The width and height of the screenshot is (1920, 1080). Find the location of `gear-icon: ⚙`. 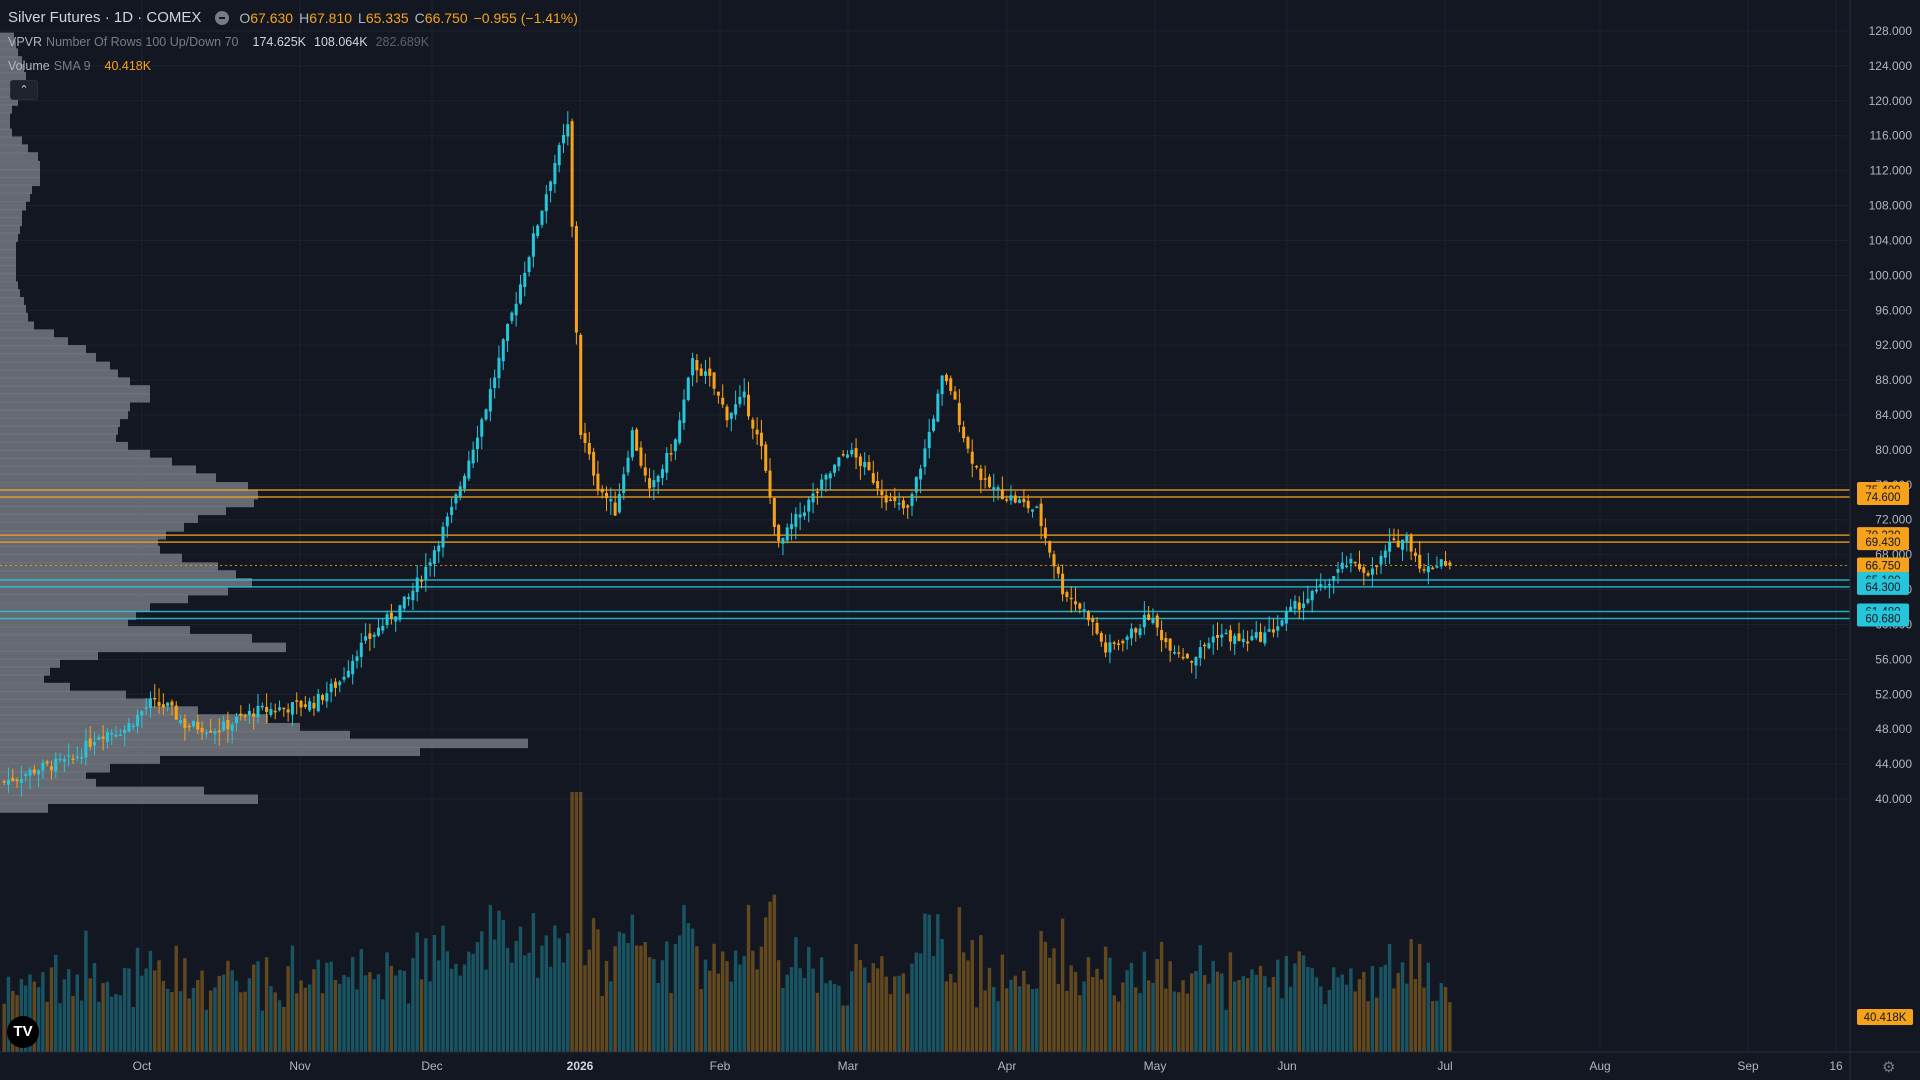

gear-icon: ⚙ is located at coordinates (1889, 1067).